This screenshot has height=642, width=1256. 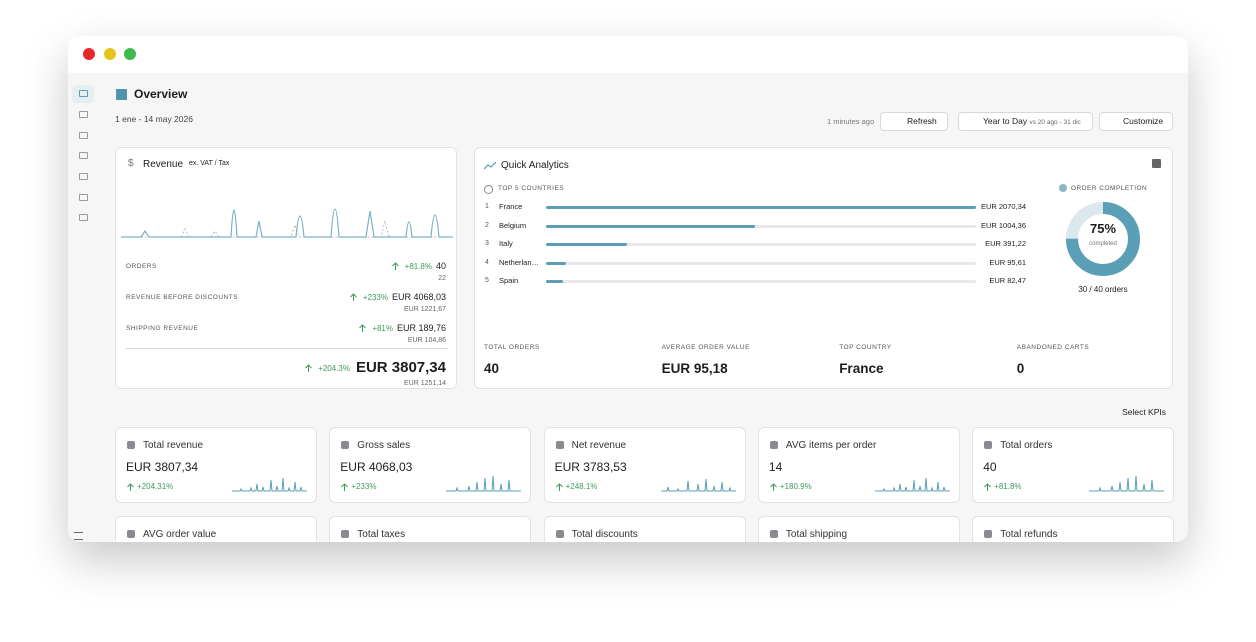 What do you see at coordinates (990, 467) in the screenshot?
I see `kpi-value: 40` at bounding box center [990, 467].